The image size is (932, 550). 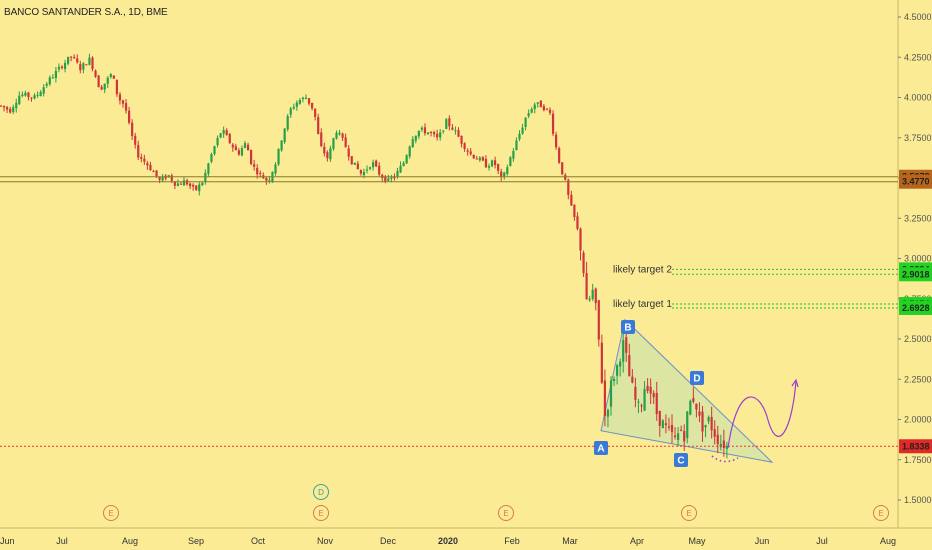 What do you see at coordinates (918, 138) in the screenshot?
I see `y-tick-label: 3.7500` at bounding box center [918, 138].